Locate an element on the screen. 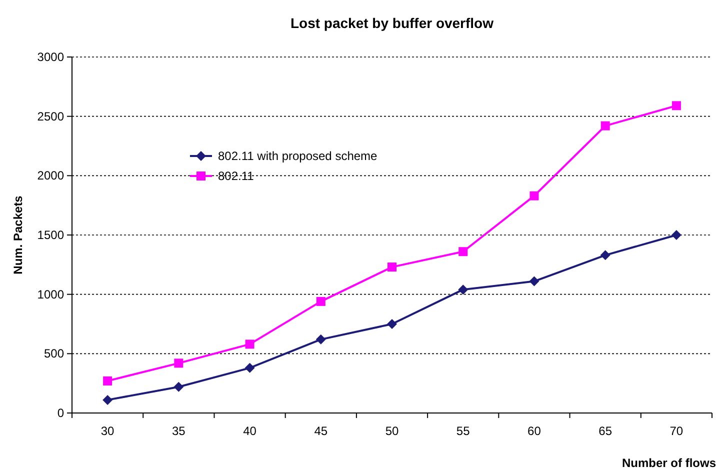 The image size is (721, 474). legend-label: 802.11 with proposed scheme is located at coordinates (298, 156).